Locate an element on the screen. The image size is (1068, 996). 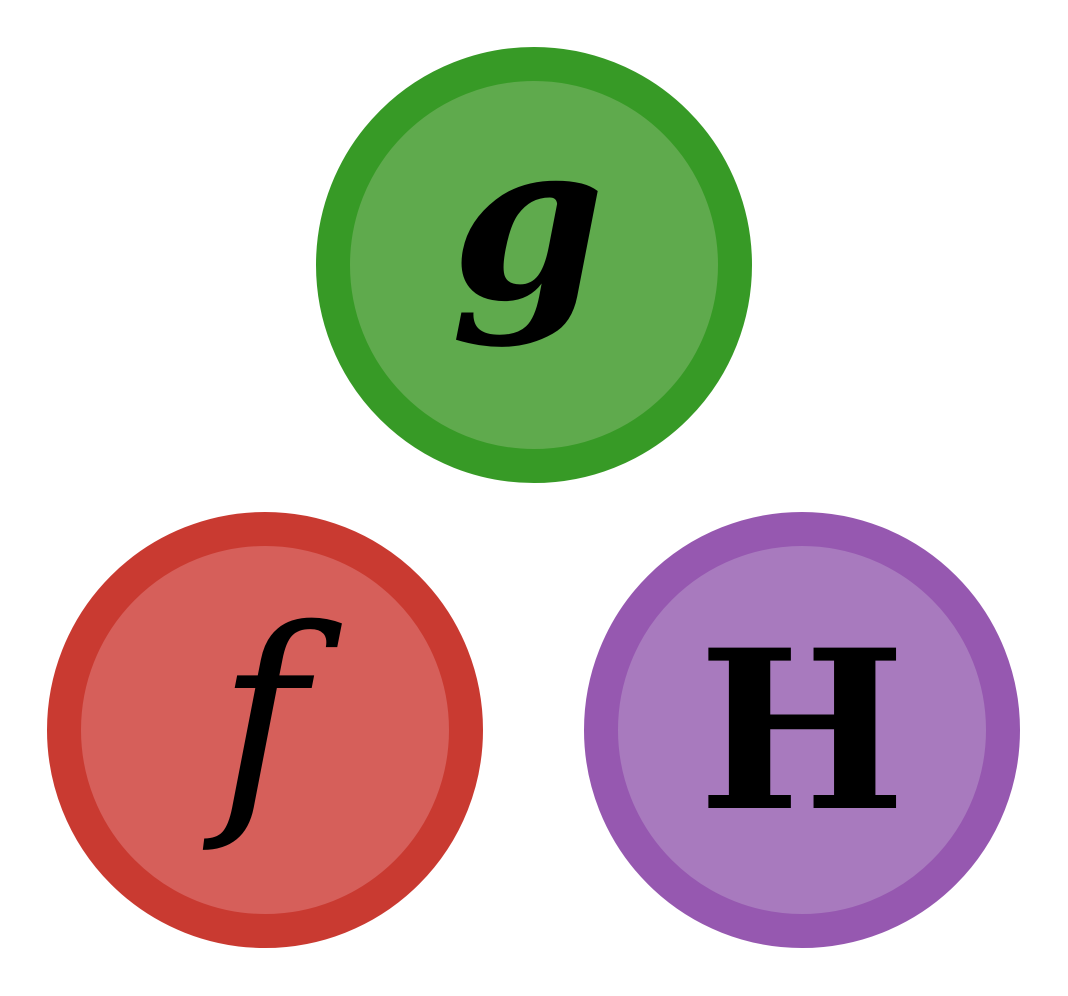
node-H-label: H is located at coordinates (802, 730).